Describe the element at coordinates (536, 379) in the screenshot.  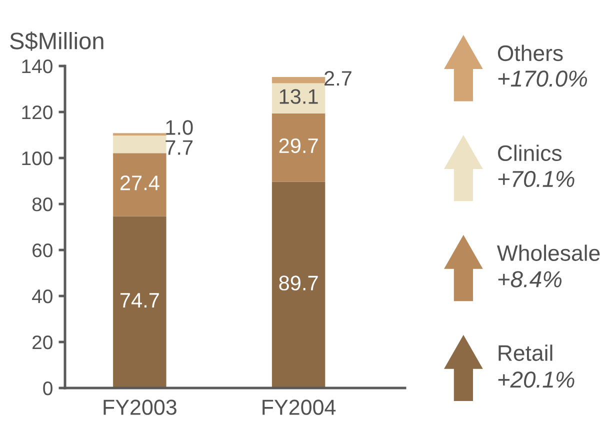
I see `text: +20.1%` at that location.